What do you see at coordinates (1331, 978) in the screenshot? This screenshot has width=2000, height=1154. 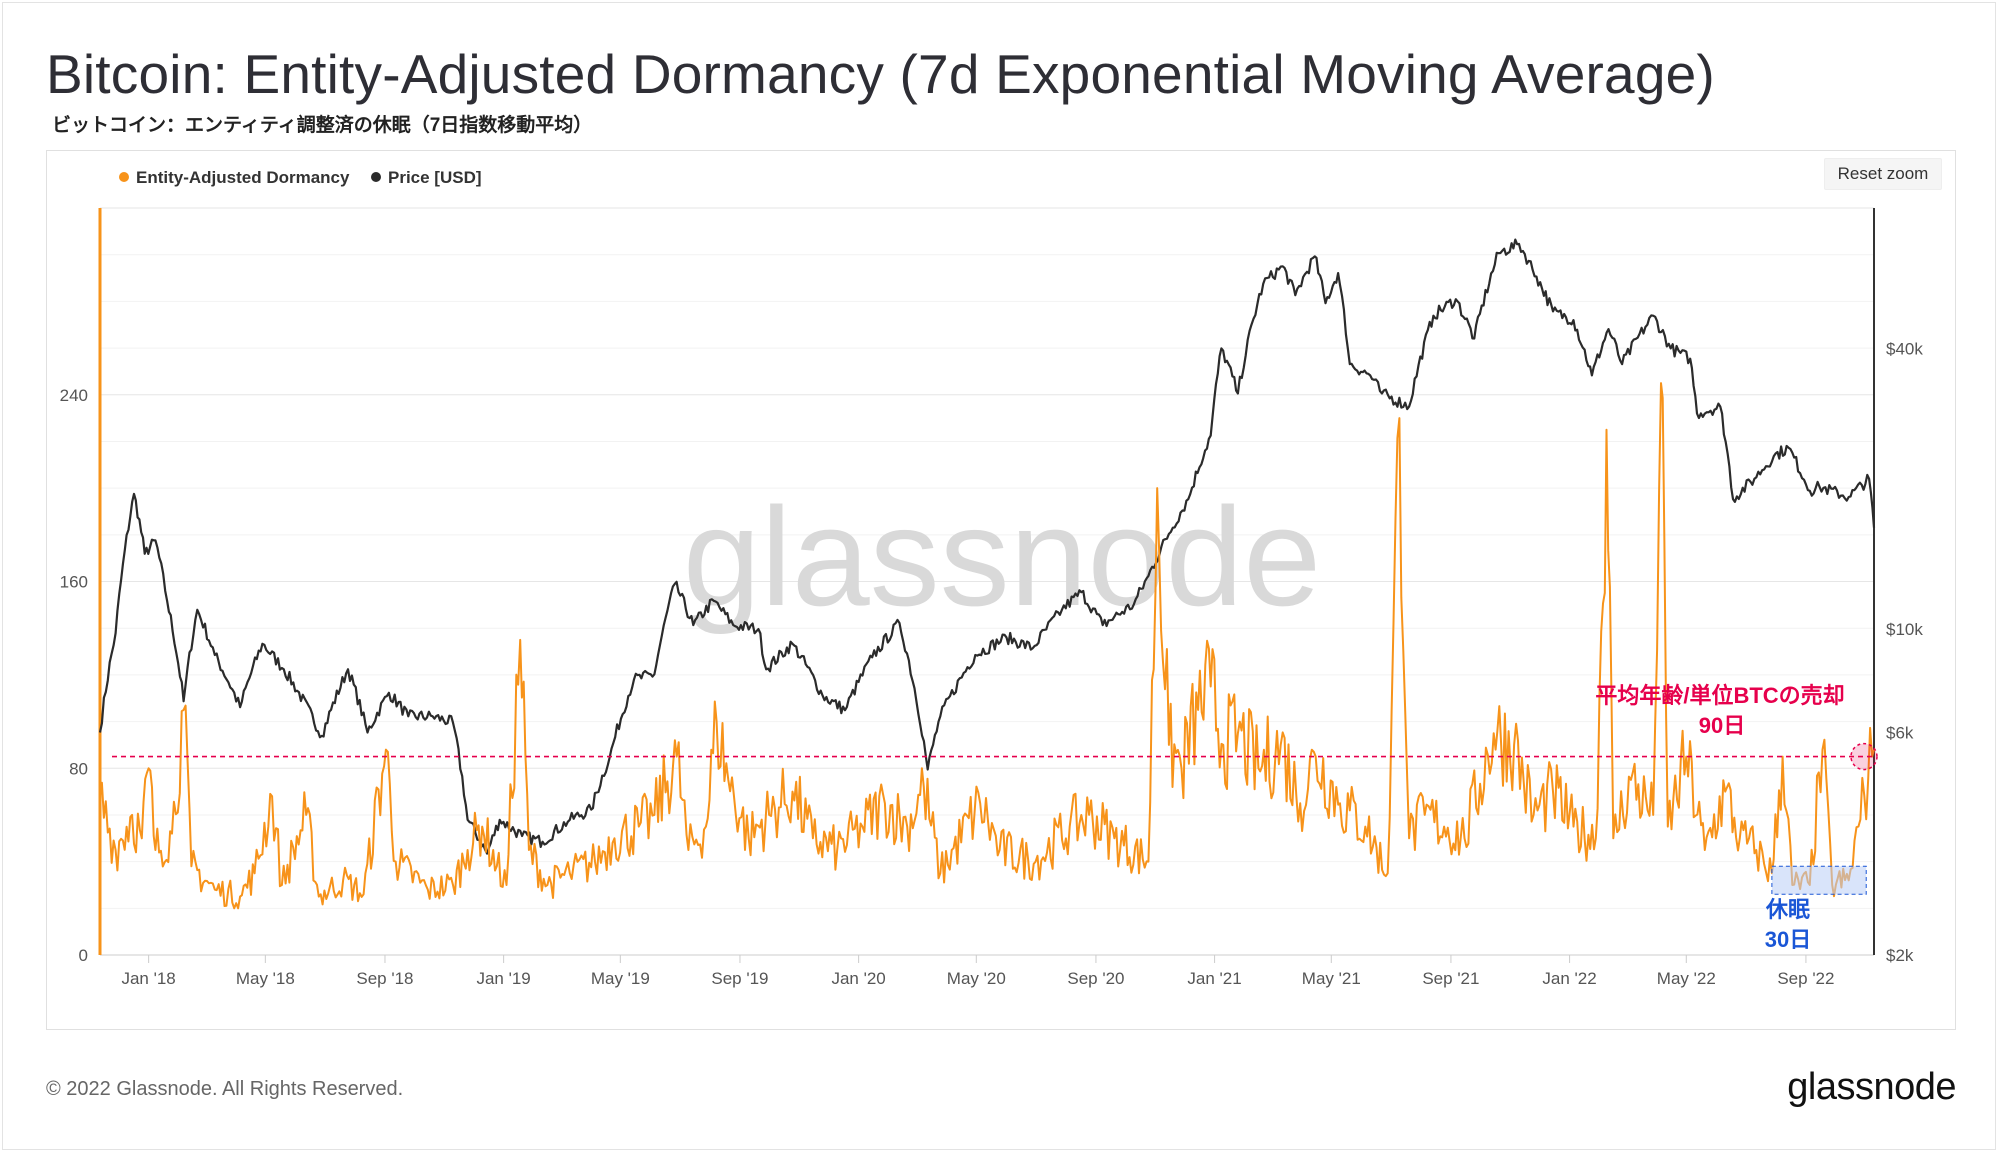 I see `x-tick-label: May '21` at bounding box center [1331, 978].